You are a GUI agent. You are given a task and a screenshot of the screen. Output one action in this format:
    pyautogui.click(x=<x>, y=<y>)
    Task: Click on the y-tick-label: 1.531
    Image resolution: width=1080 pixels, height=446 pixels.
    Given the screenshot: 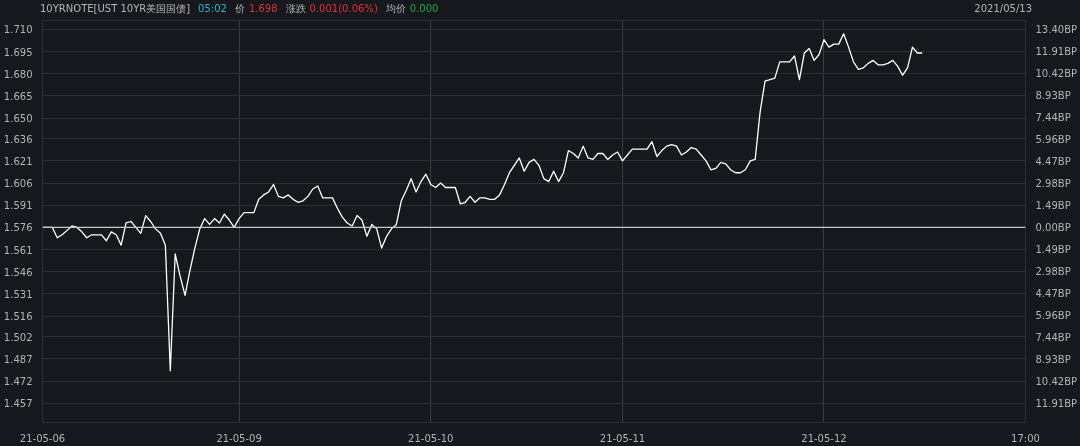 What is the action you would take?
    pyautogui.click(x=18, y=294)
    